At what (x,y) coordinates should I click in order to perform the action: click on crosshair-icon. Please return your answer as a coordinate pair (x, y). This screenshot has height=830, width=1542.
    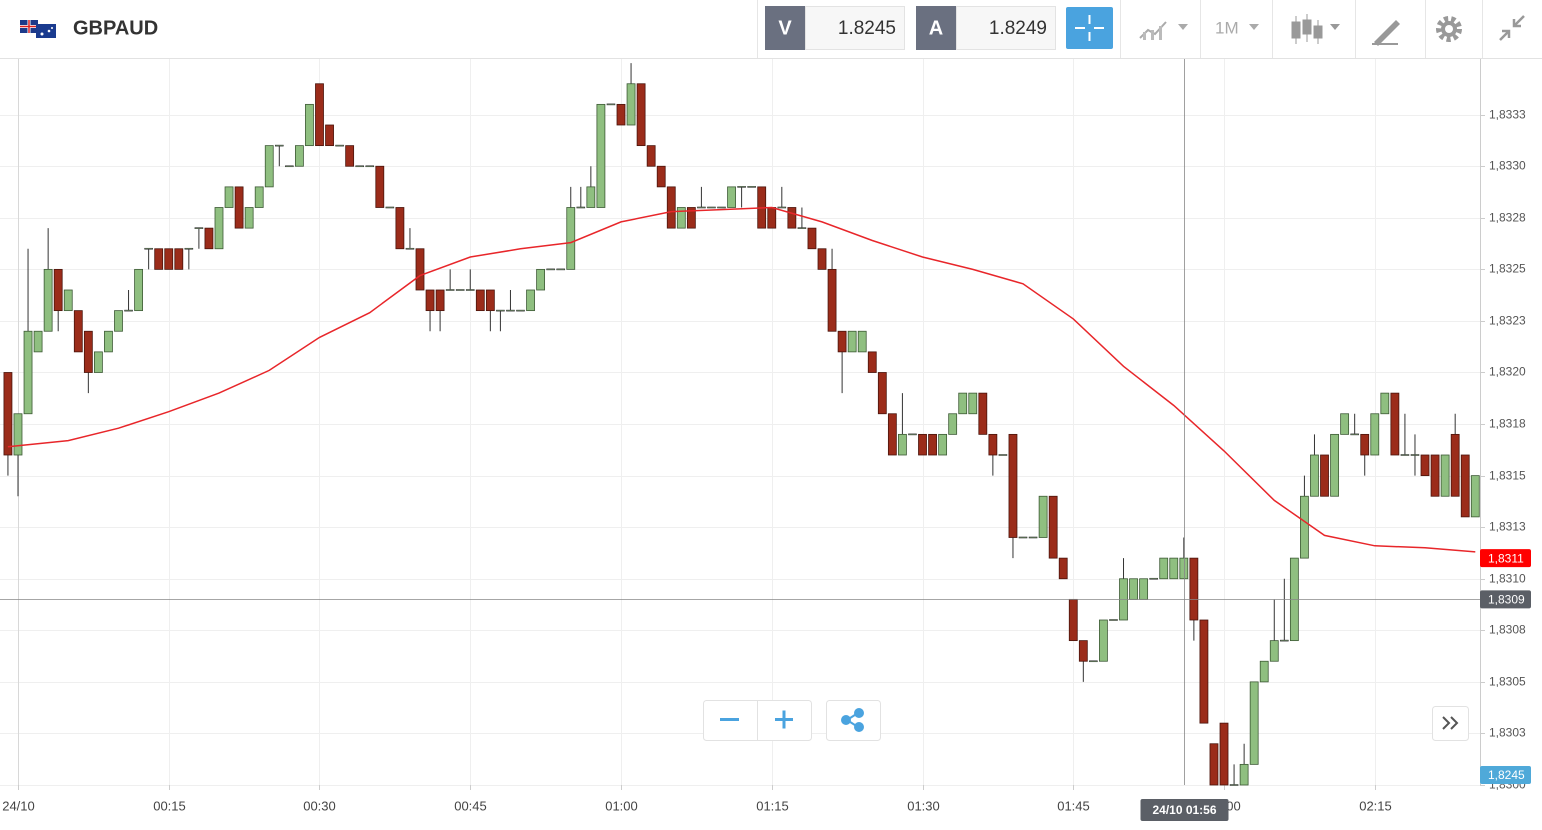
    Looking at the image, I should click on (1089, 28).